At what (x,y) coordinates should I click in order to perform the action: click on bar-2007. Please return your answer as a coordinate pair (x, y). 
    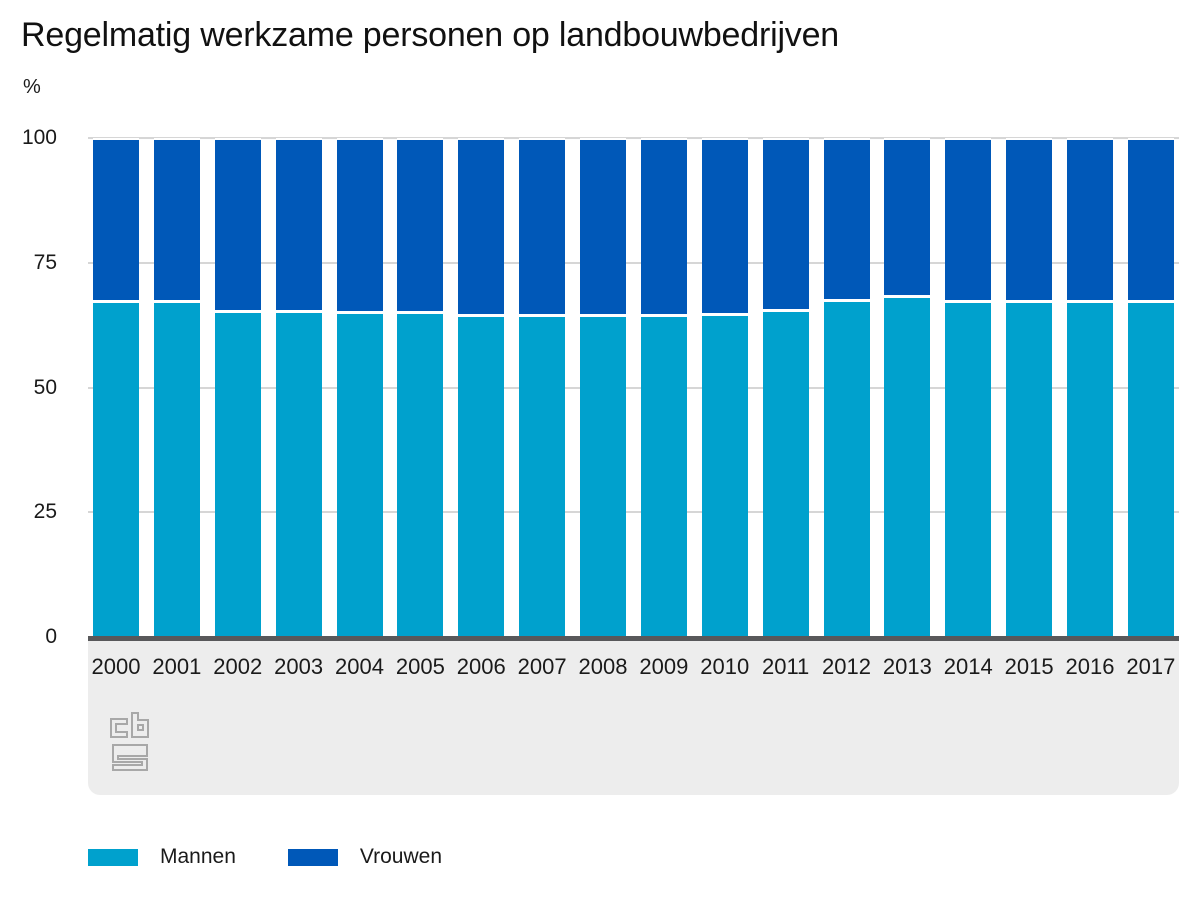
    Looking at the image, I should click on (542, 387).